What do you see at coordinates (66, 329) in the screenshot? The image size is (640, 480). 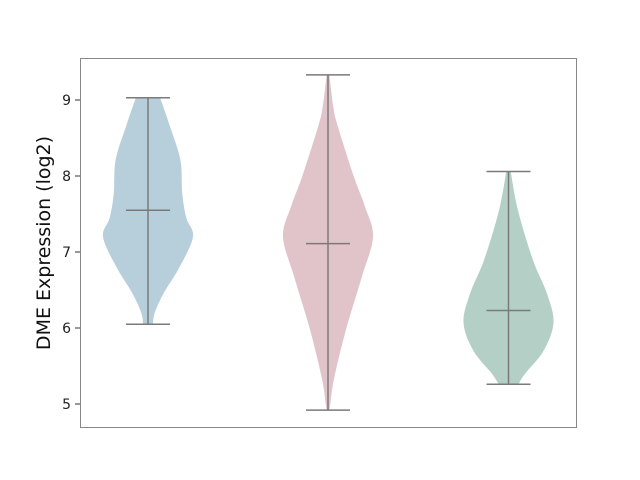 I see `y-tick-label: 6` at bounding box center [66, 329].